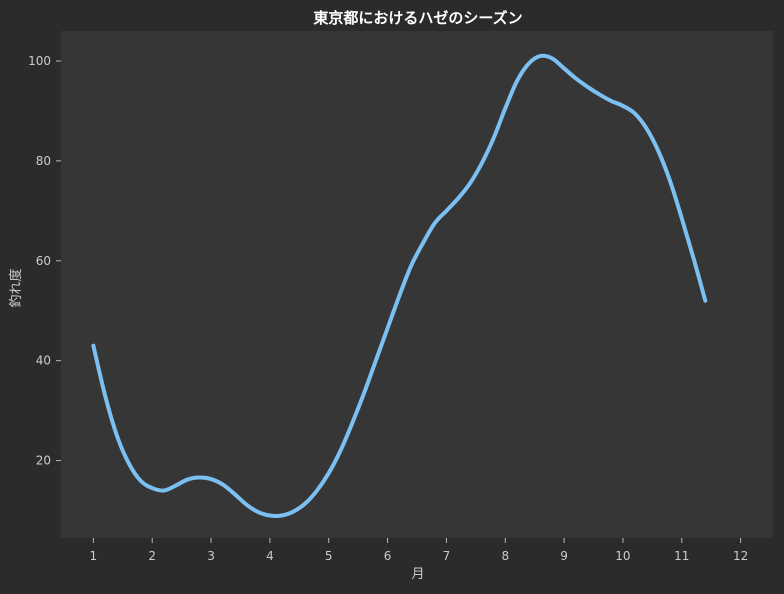 The image size is (784, 594). What do you see at coordinates (270, 556) in the screenshot?
I see `x-tick-label: 4` at bounding box center [270, 556].